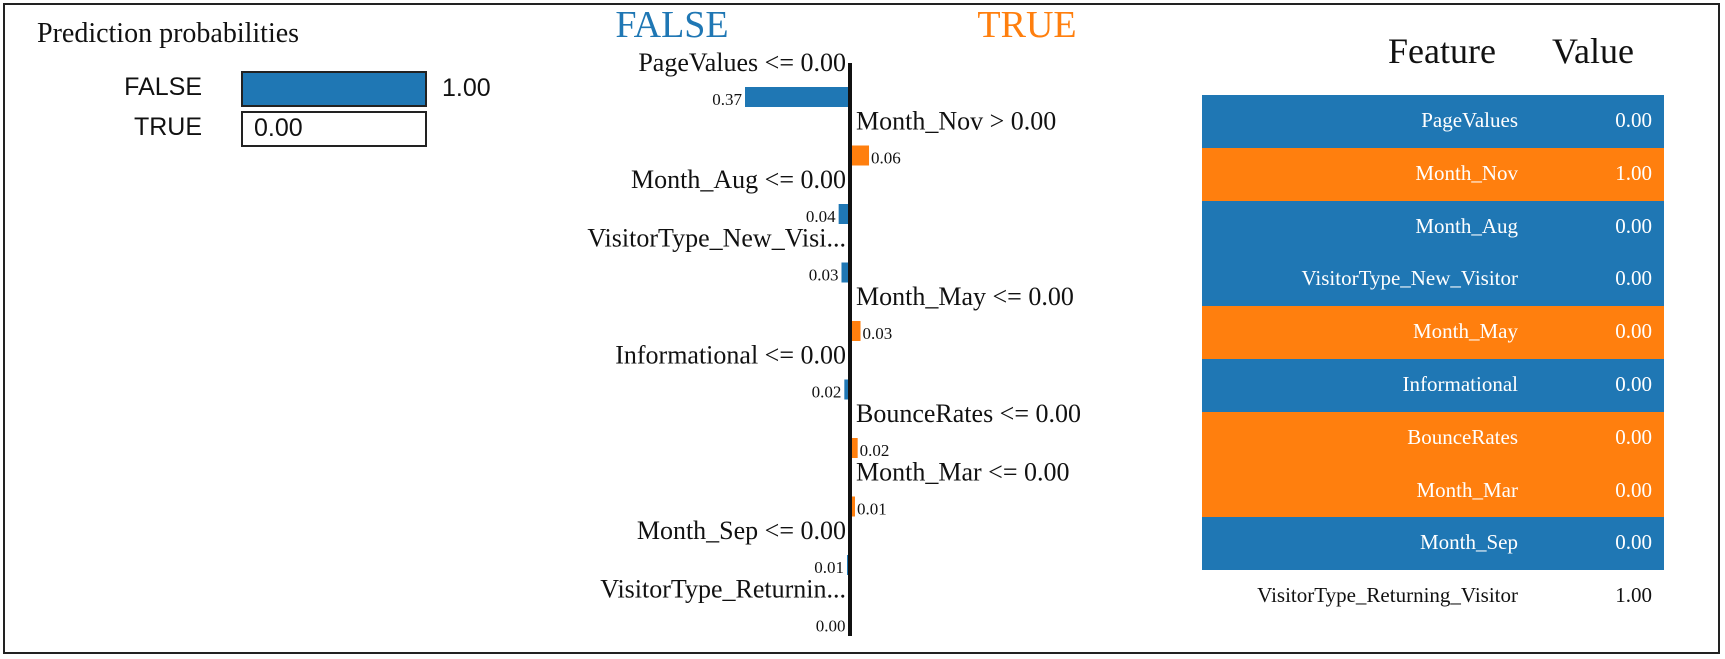 This screenshot has height=659, width=1725. Describe the element at coordinates (956, 121) in the screenshot. I see `feature-label: Month_Nov > 0.00` at that location.